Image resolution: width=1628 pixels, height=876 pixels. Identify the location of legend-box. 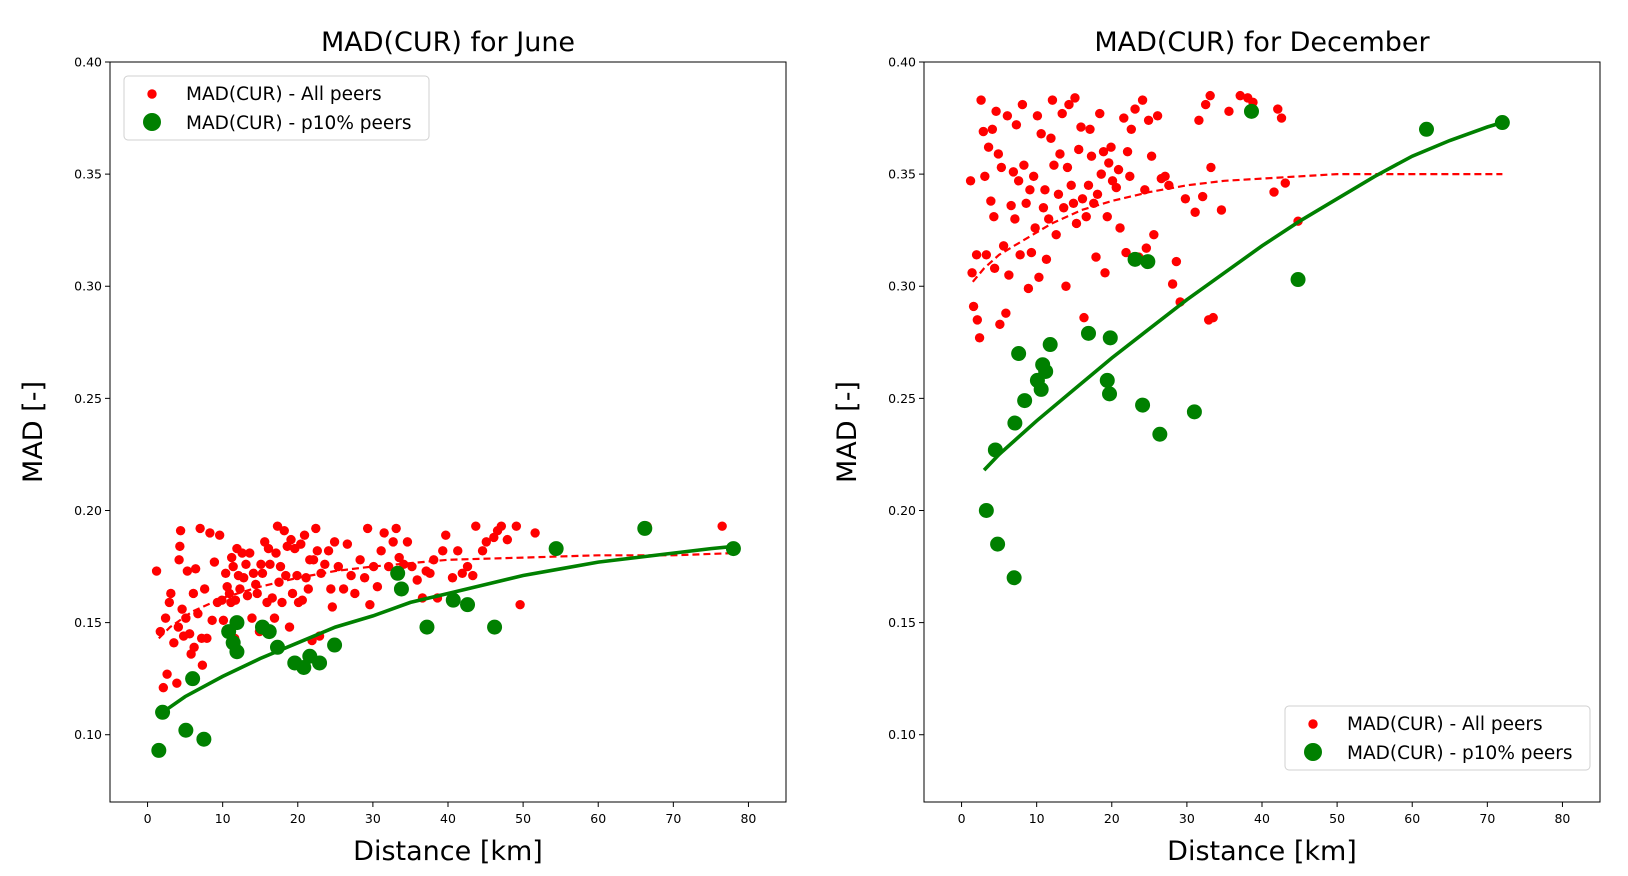
(276, 108).